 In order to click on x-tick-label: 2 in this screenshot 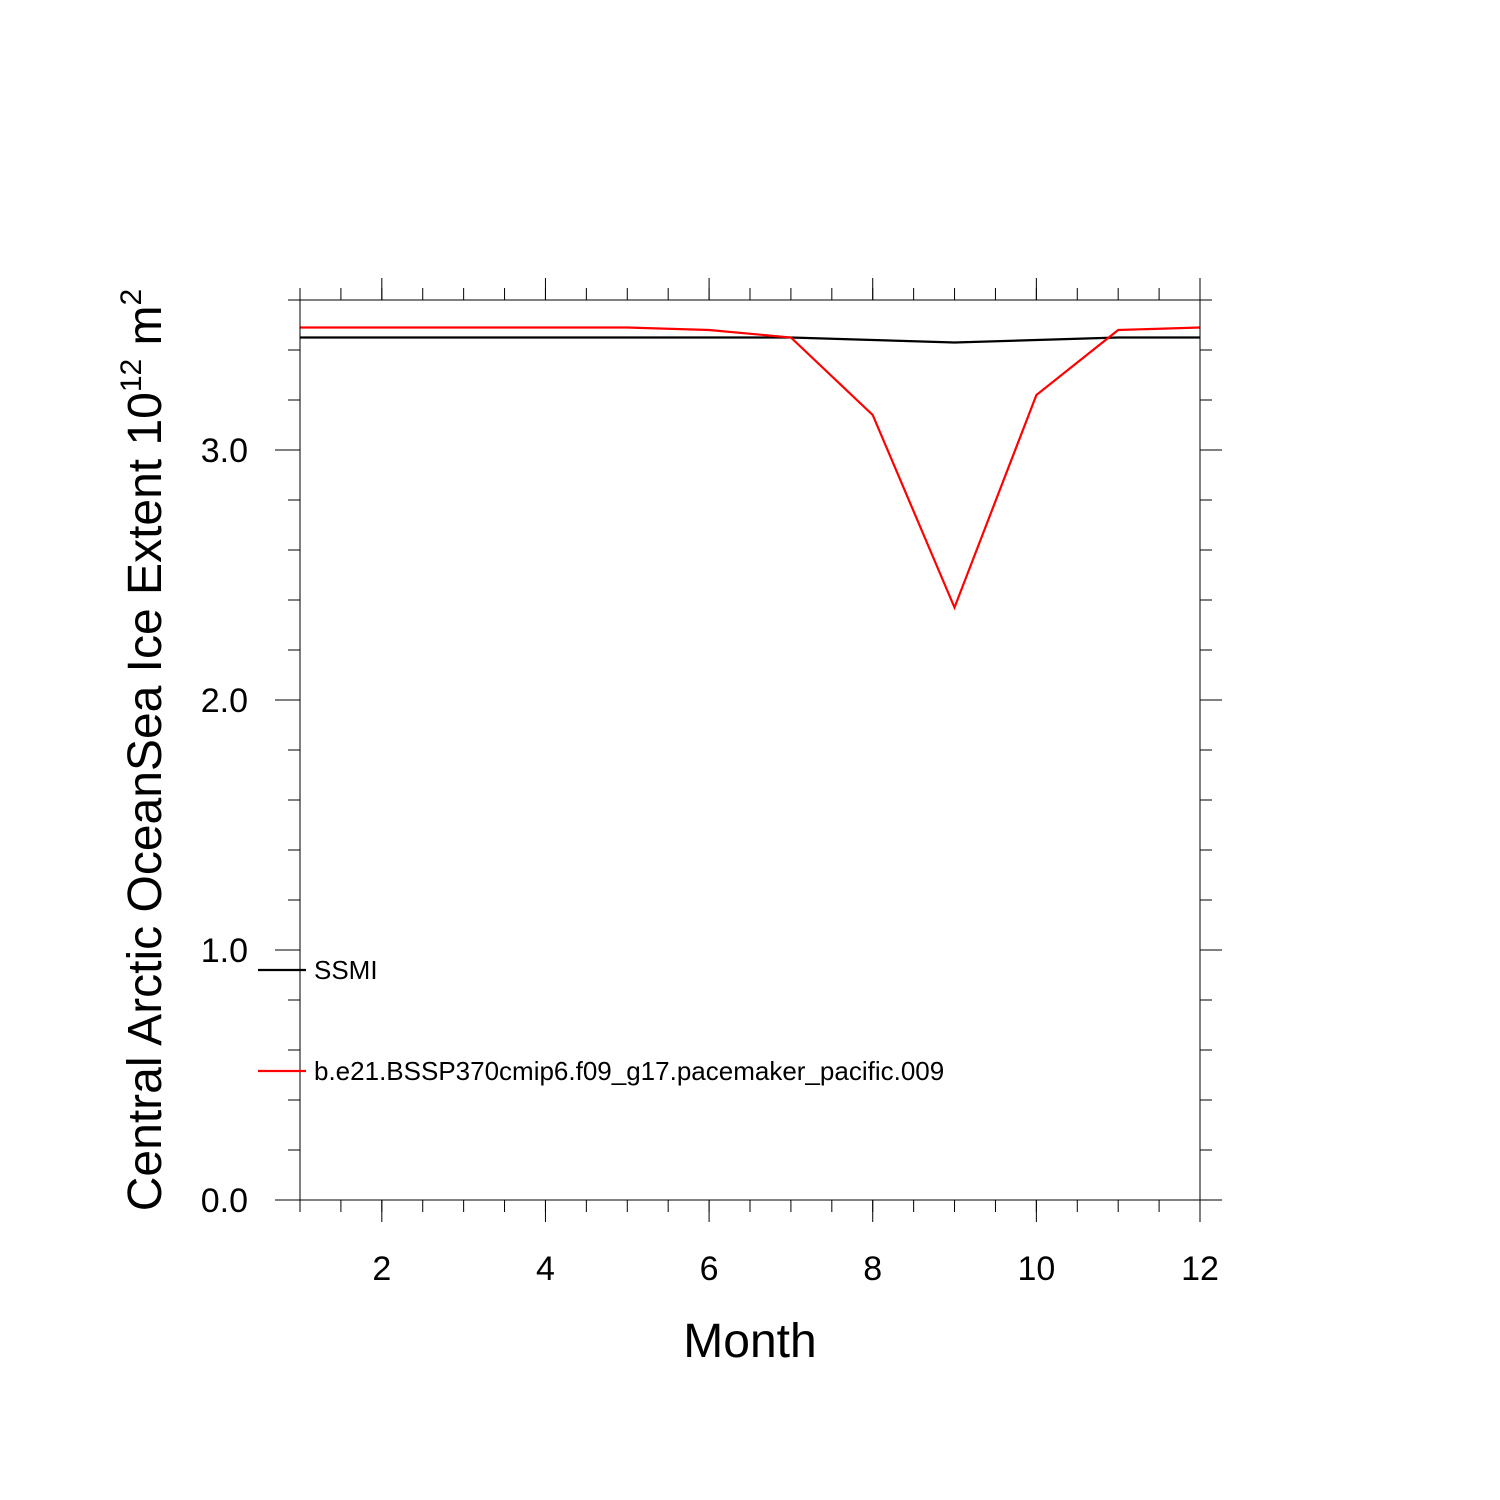, I will do `click(381, 1269)`.